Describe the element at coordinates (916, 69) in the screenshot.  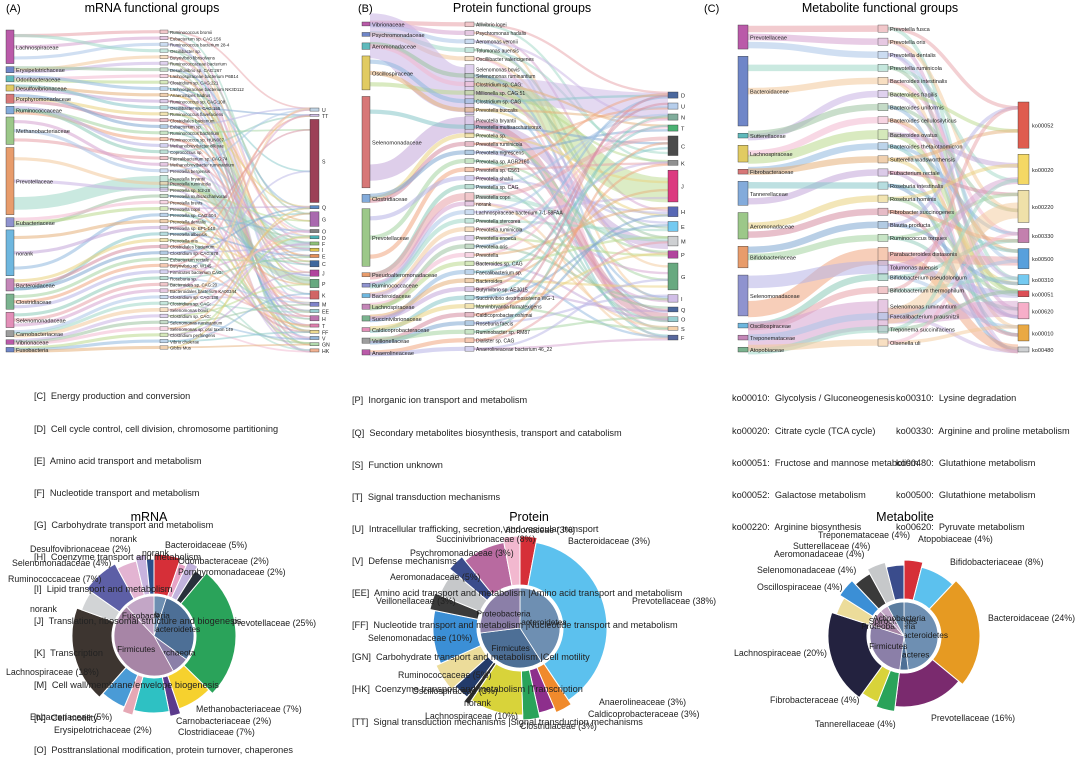
I see `sankey-middle-label: Prevotella ruminicola` at that location.